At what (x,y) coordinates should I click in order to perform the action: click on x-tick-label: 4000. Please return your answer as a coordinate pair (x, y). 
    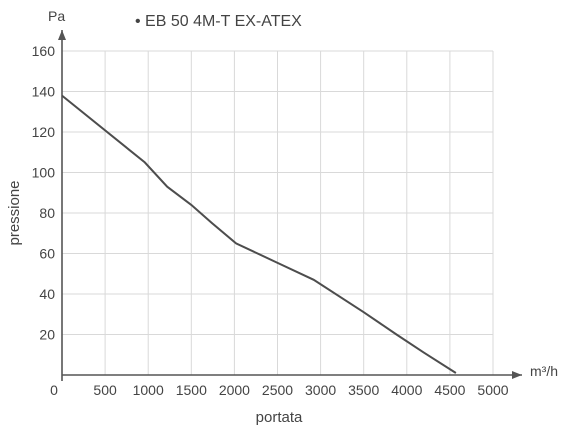
    Looking at the image, I should click on (406, 390).